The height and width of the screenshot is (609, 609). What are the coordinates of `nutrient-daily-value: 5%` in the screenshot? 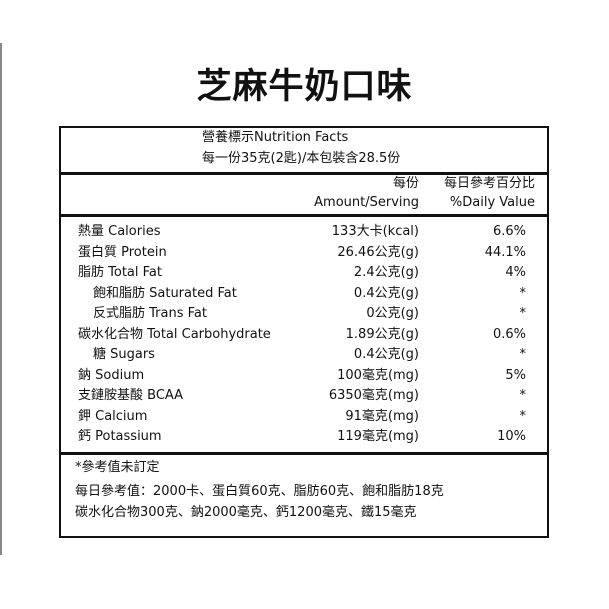 It's located at (515, 375).